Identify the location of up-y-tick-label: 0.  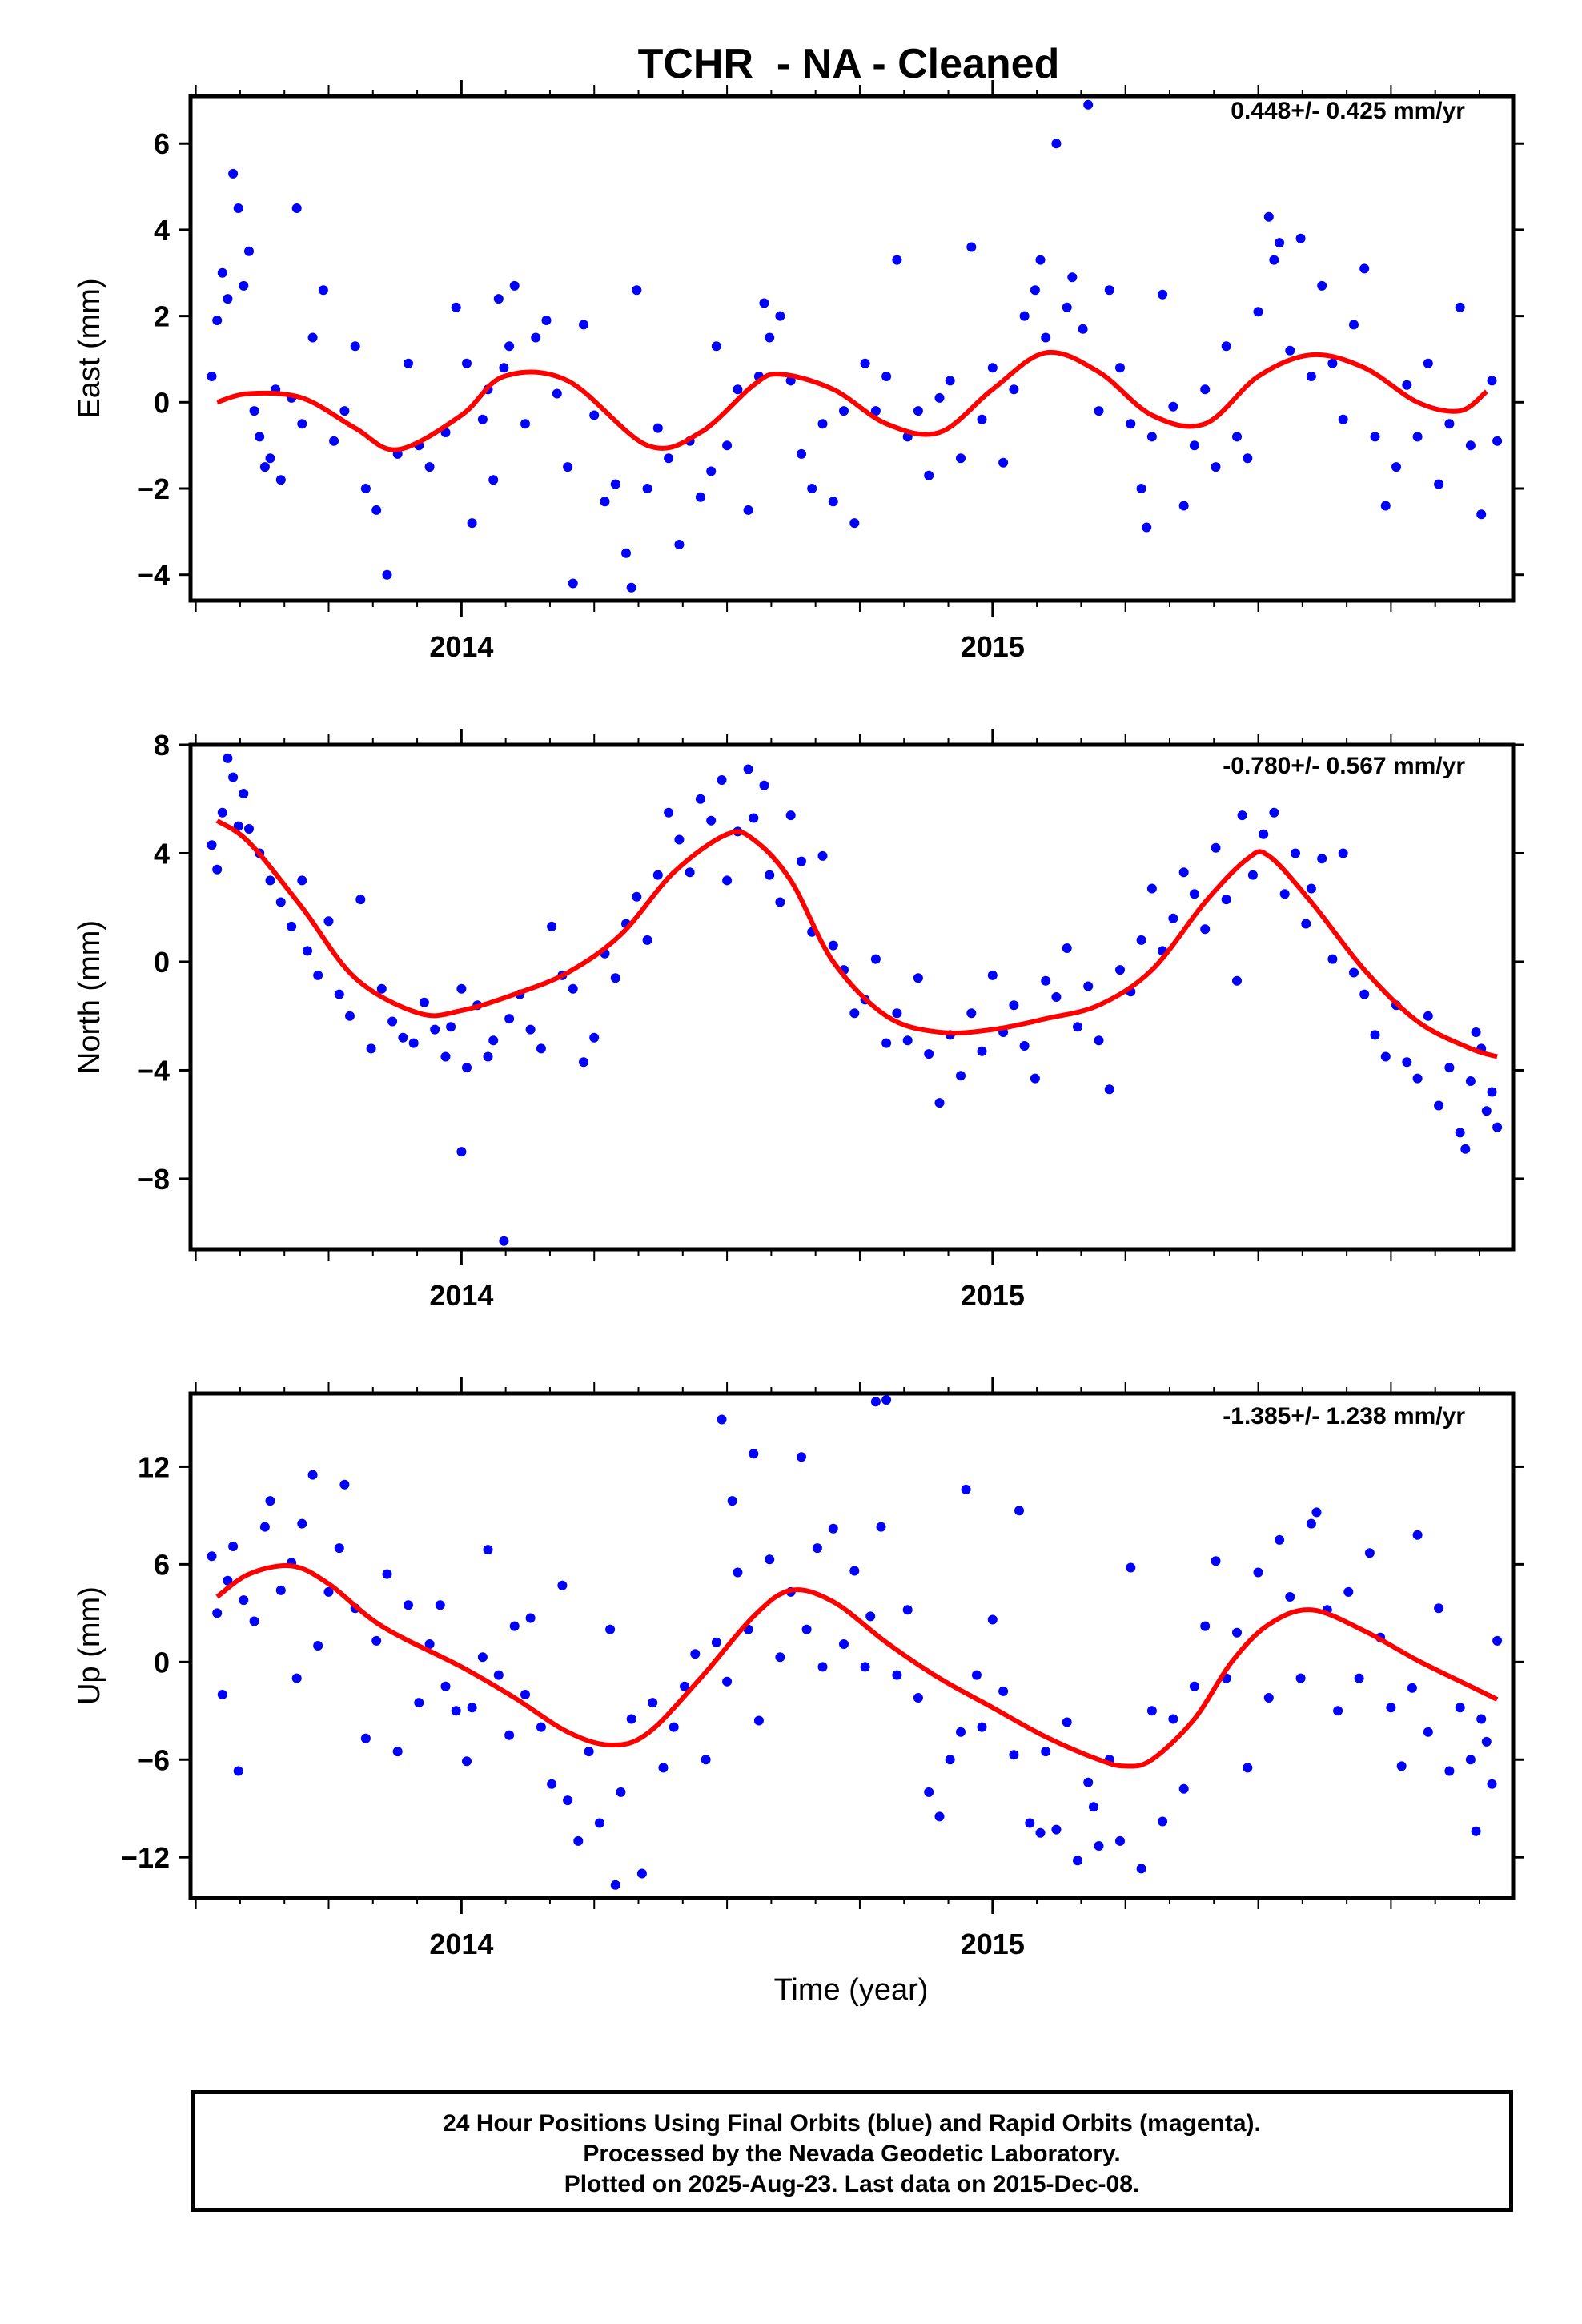
(162, 1662).